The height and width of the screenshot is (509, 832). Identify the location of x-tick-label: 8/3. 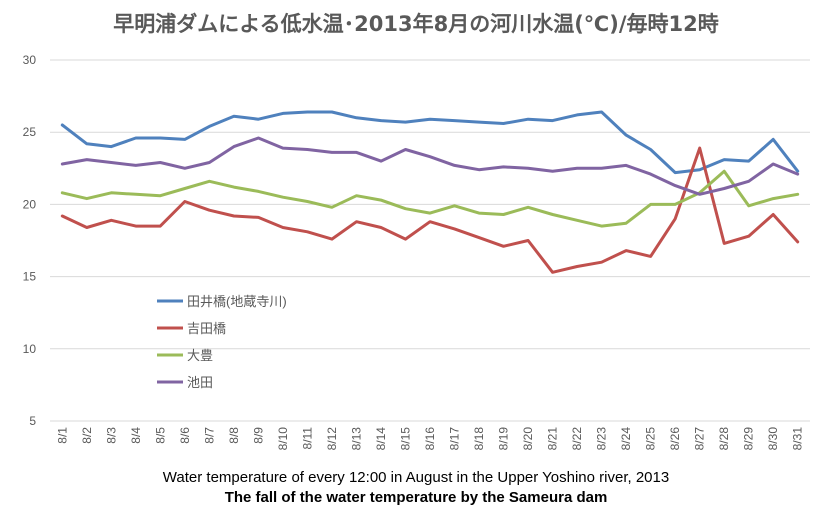
(111, 435).